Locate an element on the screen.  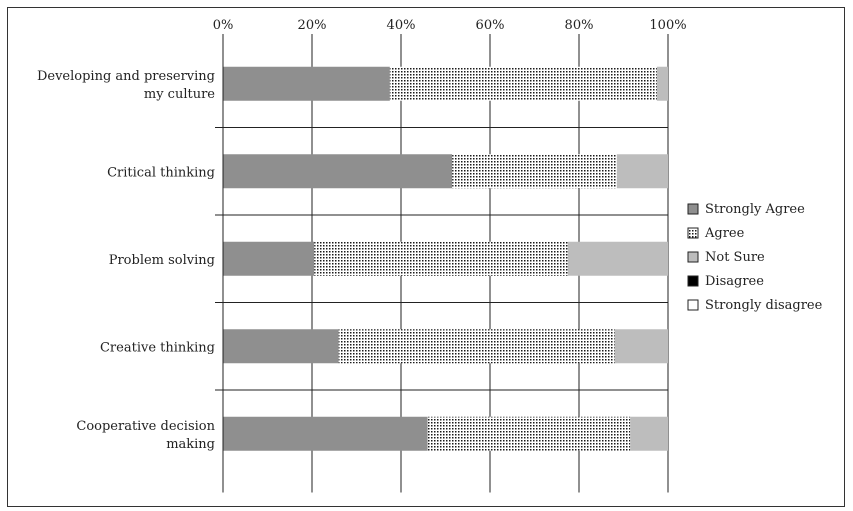
x-tick-label: 100% is located at coordinates (667, 25).